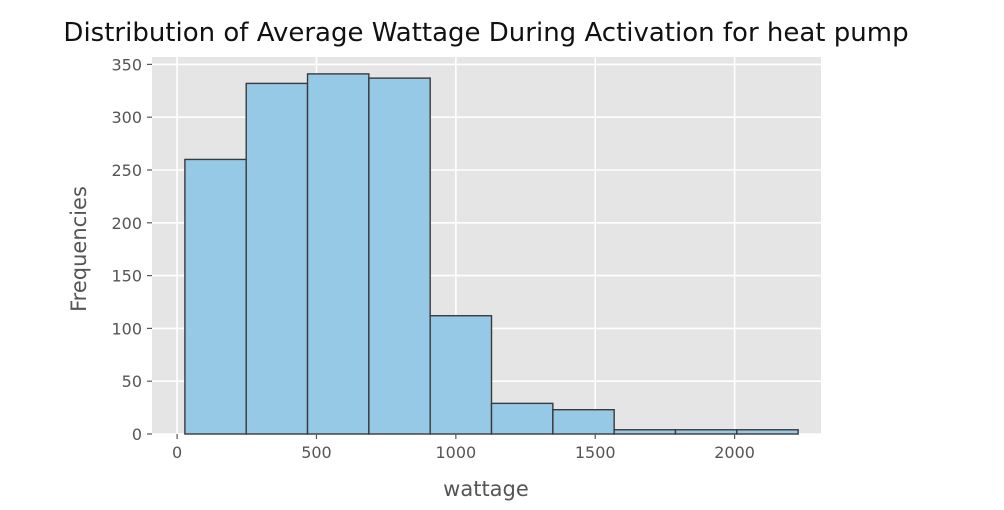 The height and width of the screenshot is (510, 1004). I want to click on y-tick-label: 350, so click(126, 64).